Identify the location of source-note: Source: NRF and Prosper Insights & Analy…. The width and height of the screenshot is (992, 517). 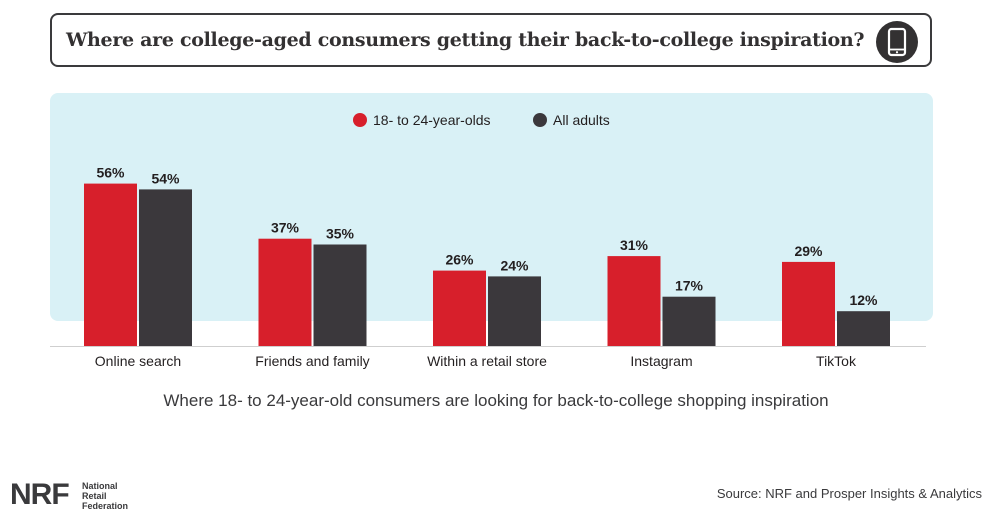
(849, 493).